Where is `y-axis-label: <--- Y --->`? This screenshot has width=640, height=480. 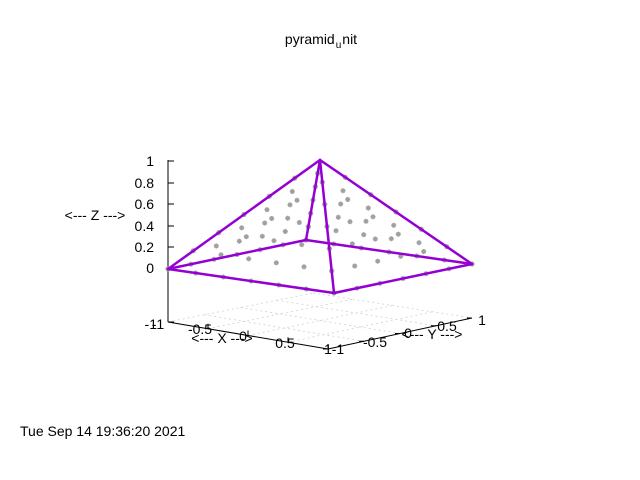 y-axis-label: <--- Y ---> is located at coordinates (432, 334).